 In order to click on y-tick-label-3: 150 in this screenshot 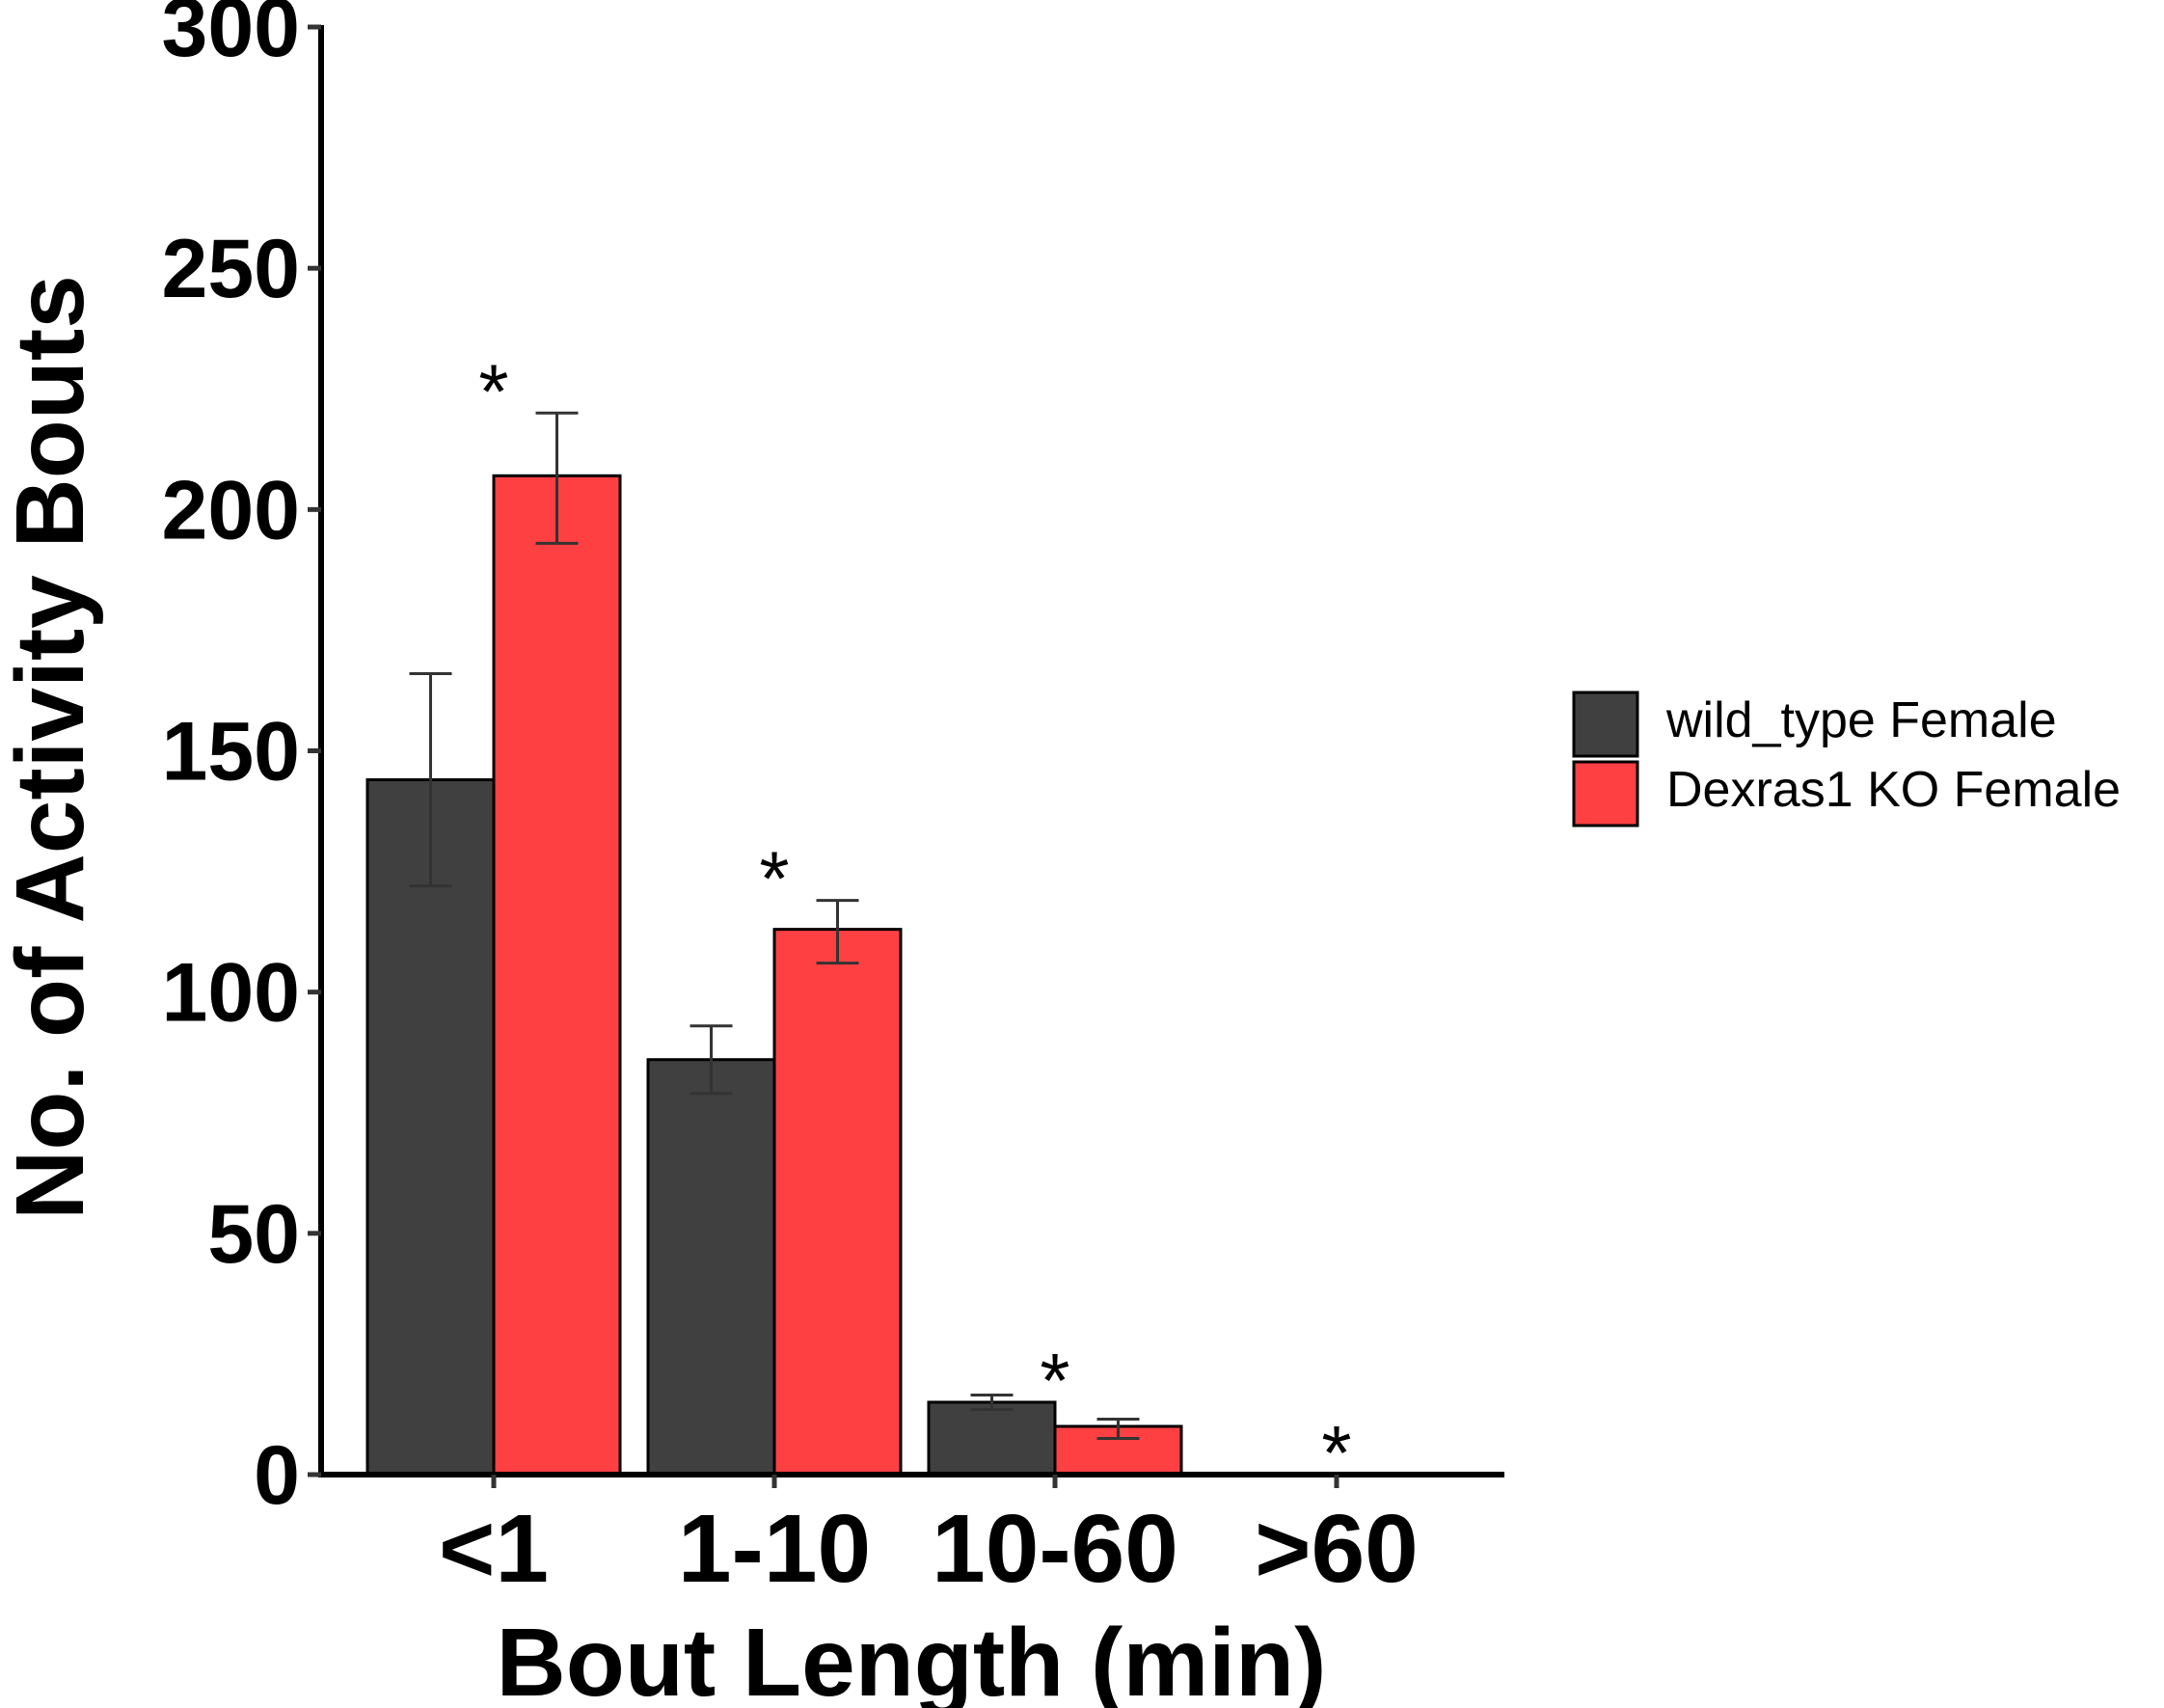, I will do `click(232, 752)`.